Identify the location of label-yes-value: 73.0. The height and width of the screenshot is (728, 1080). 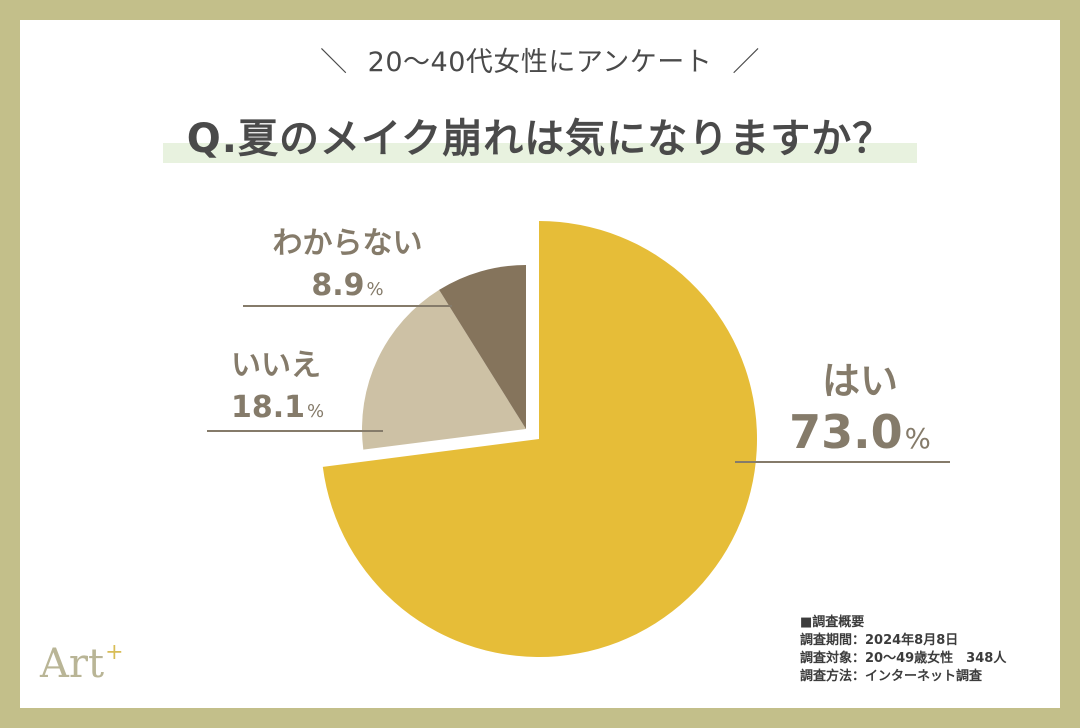
(846, 432).